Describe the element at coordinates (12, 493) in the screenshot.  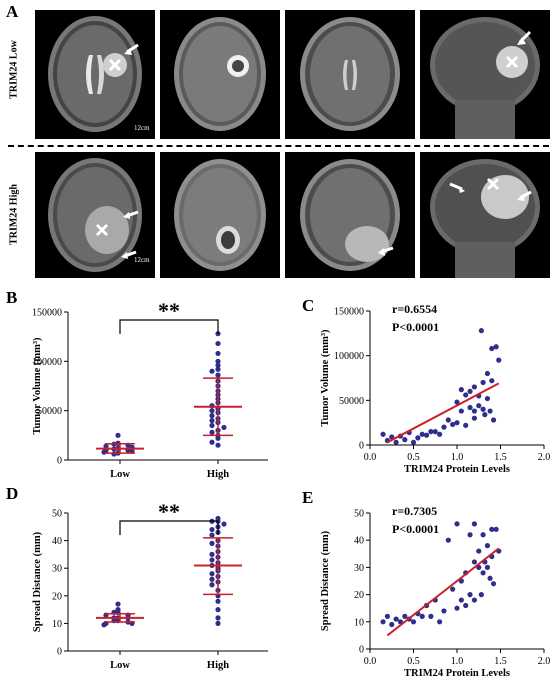
I see `panel-letter-d: D` at that location.